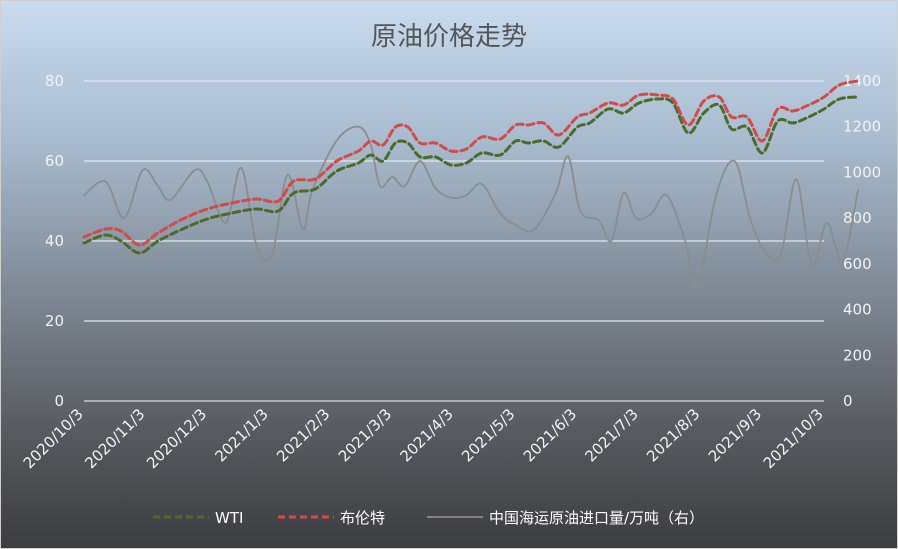 Image resolution: width=898 pixels, height=549 pixels. What do you see at coordinates (857, 310) in the screenshot?
I see `y-right-tick-label: 400` at bounding box center [857, 310].